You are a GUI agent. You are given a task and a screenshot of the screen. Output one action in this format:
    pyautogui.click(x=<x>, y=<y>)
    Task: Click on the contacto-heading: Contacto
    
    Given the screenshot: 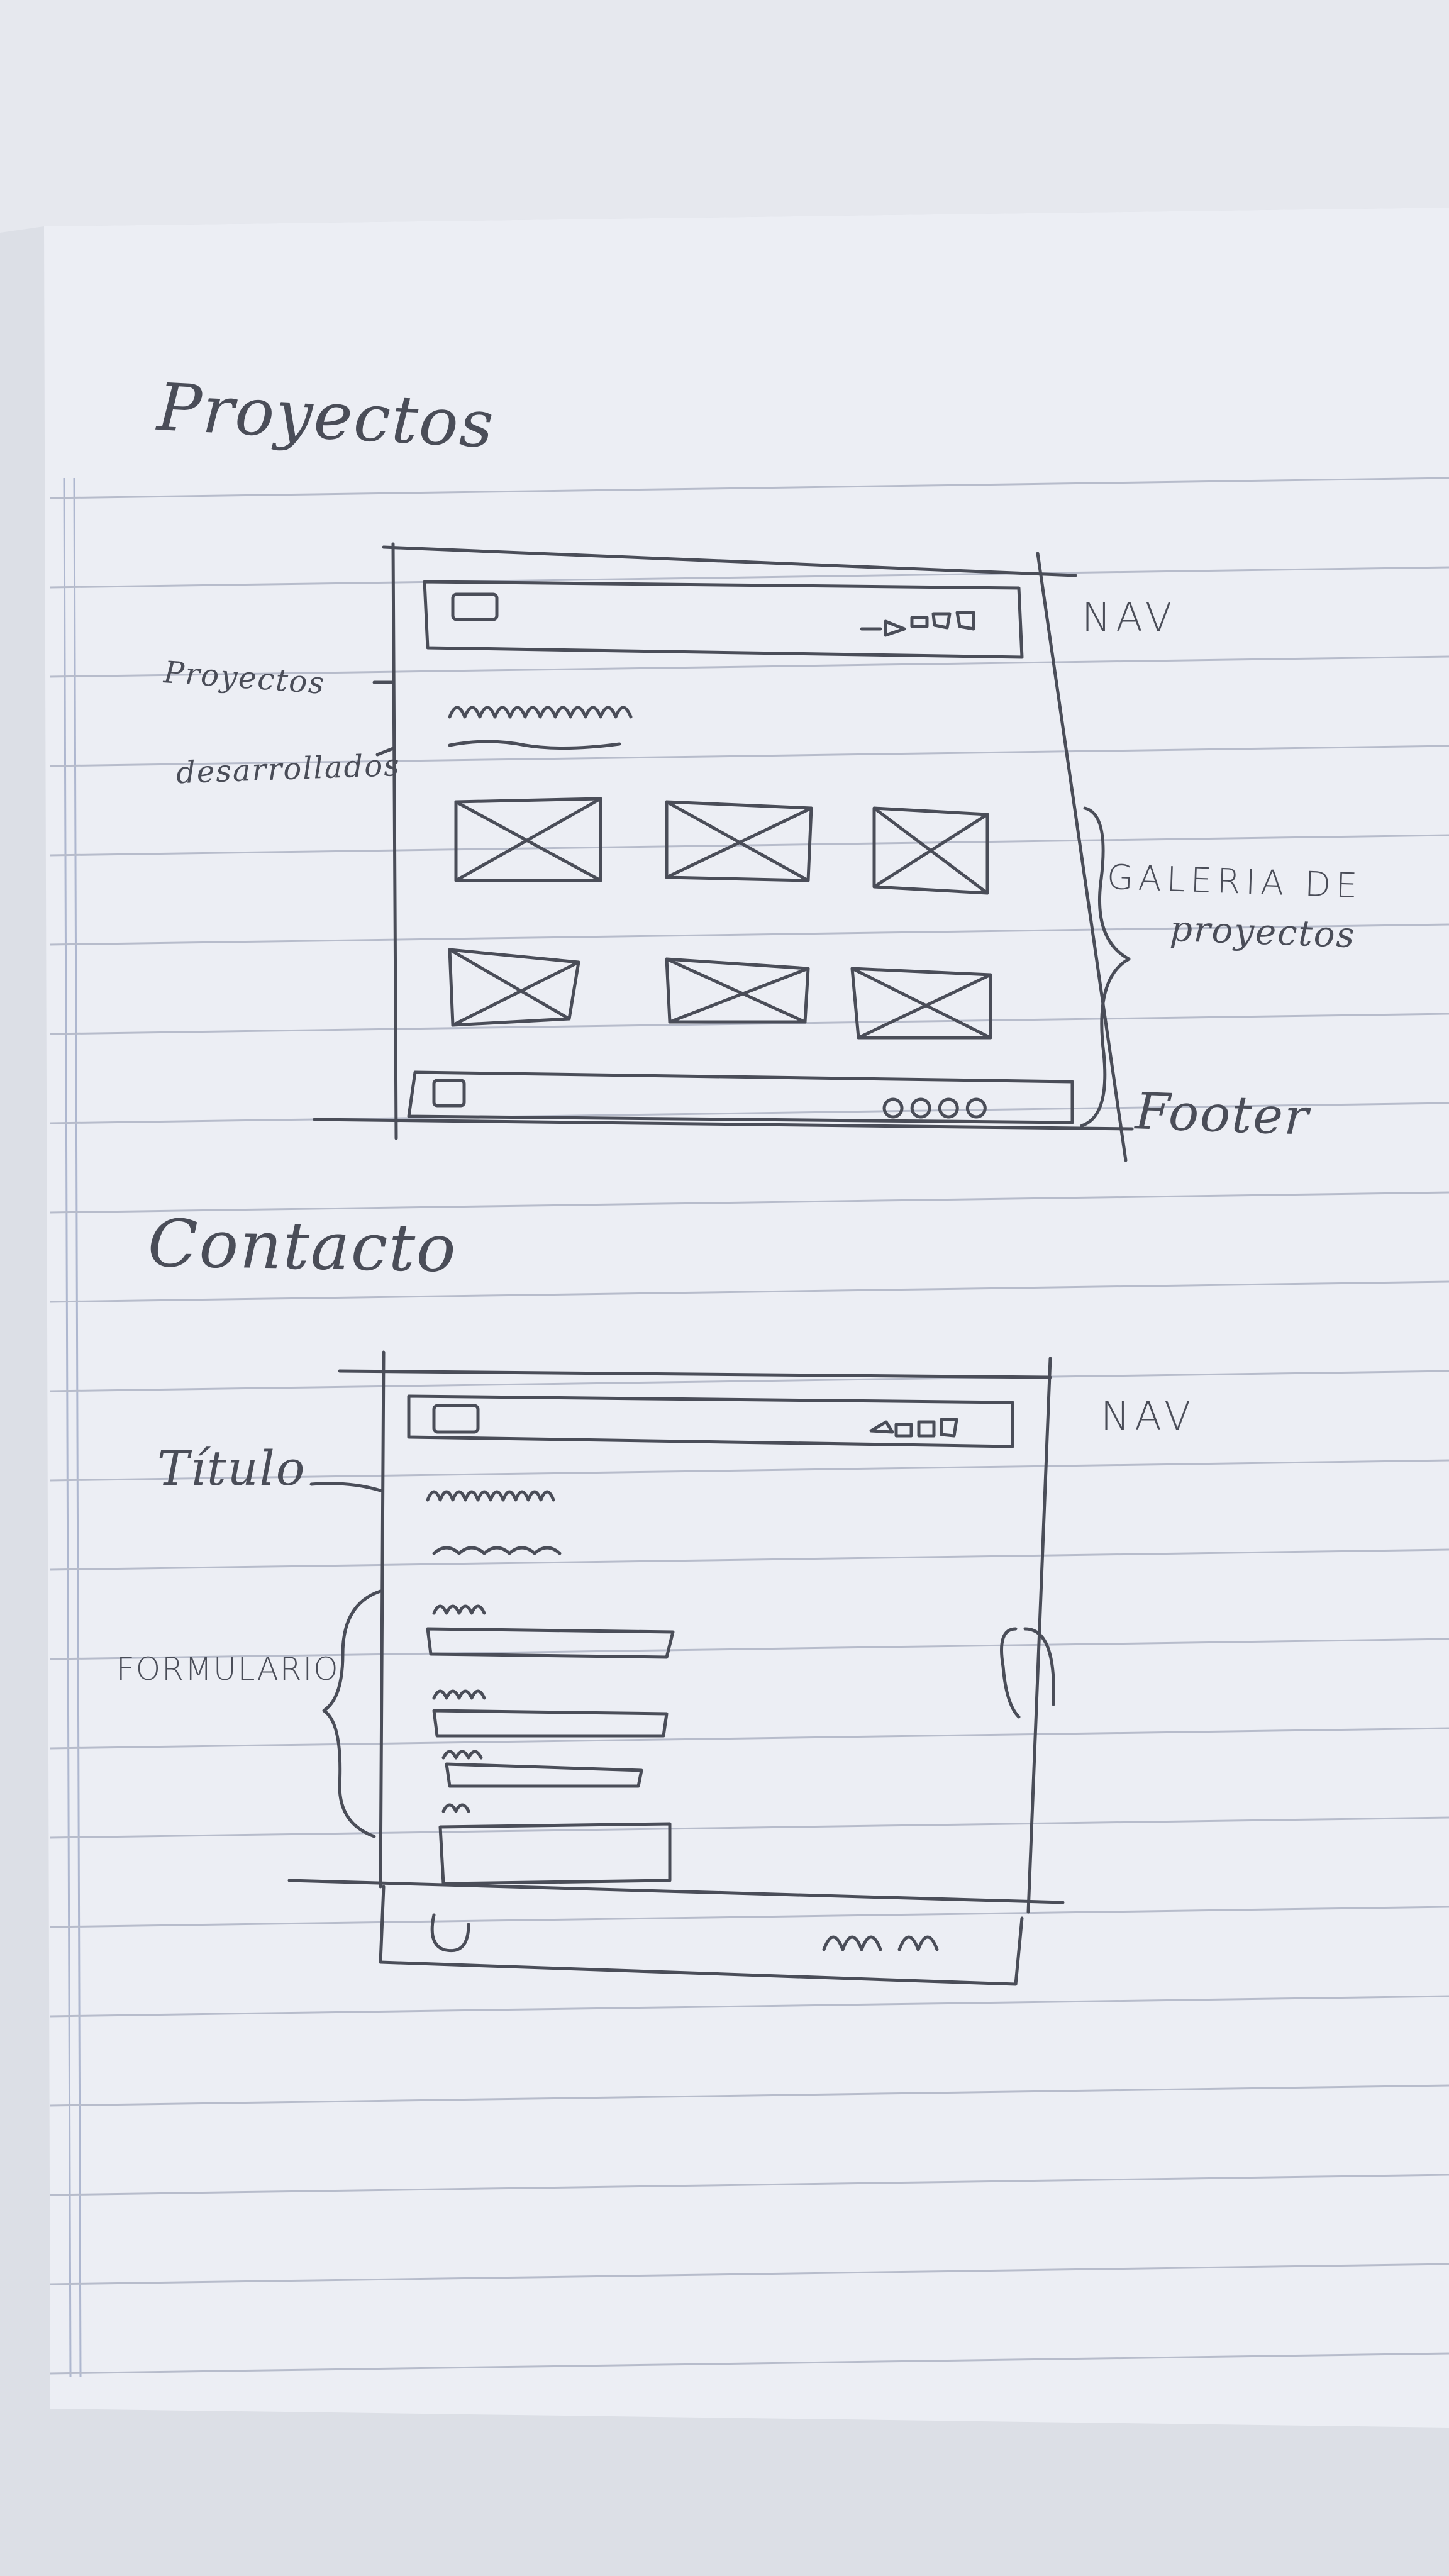 What is the action you would take?
    pyautogui.click(x=302, y=1245)
    